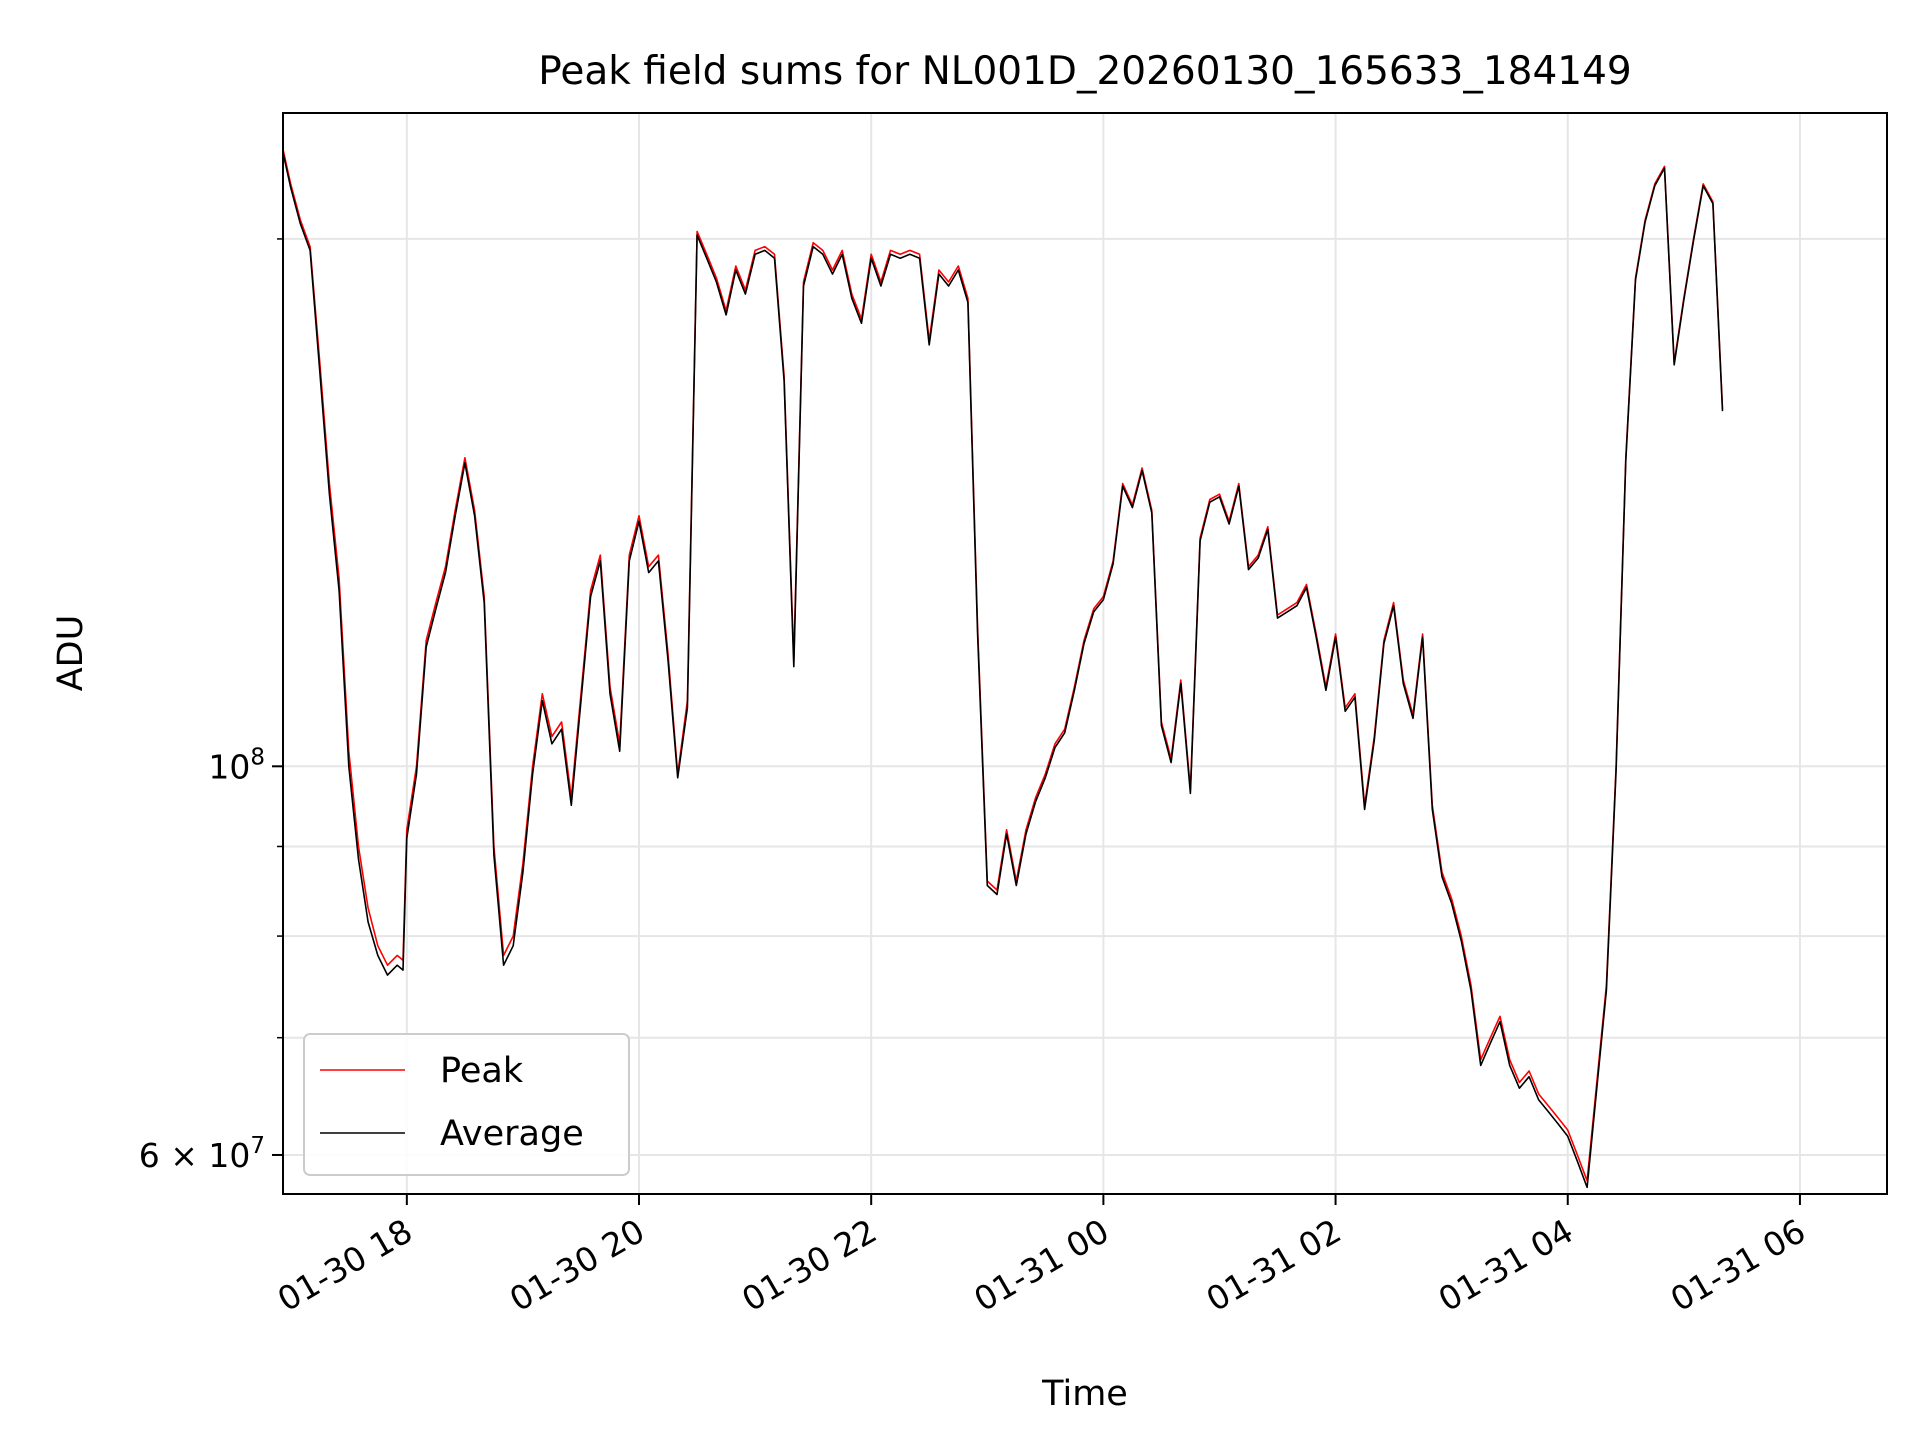 The image size is (1920, 1440). Describe the element at coordinates (71, 653) in the screenshot. I see `y-axis-label: ADU` at that location.